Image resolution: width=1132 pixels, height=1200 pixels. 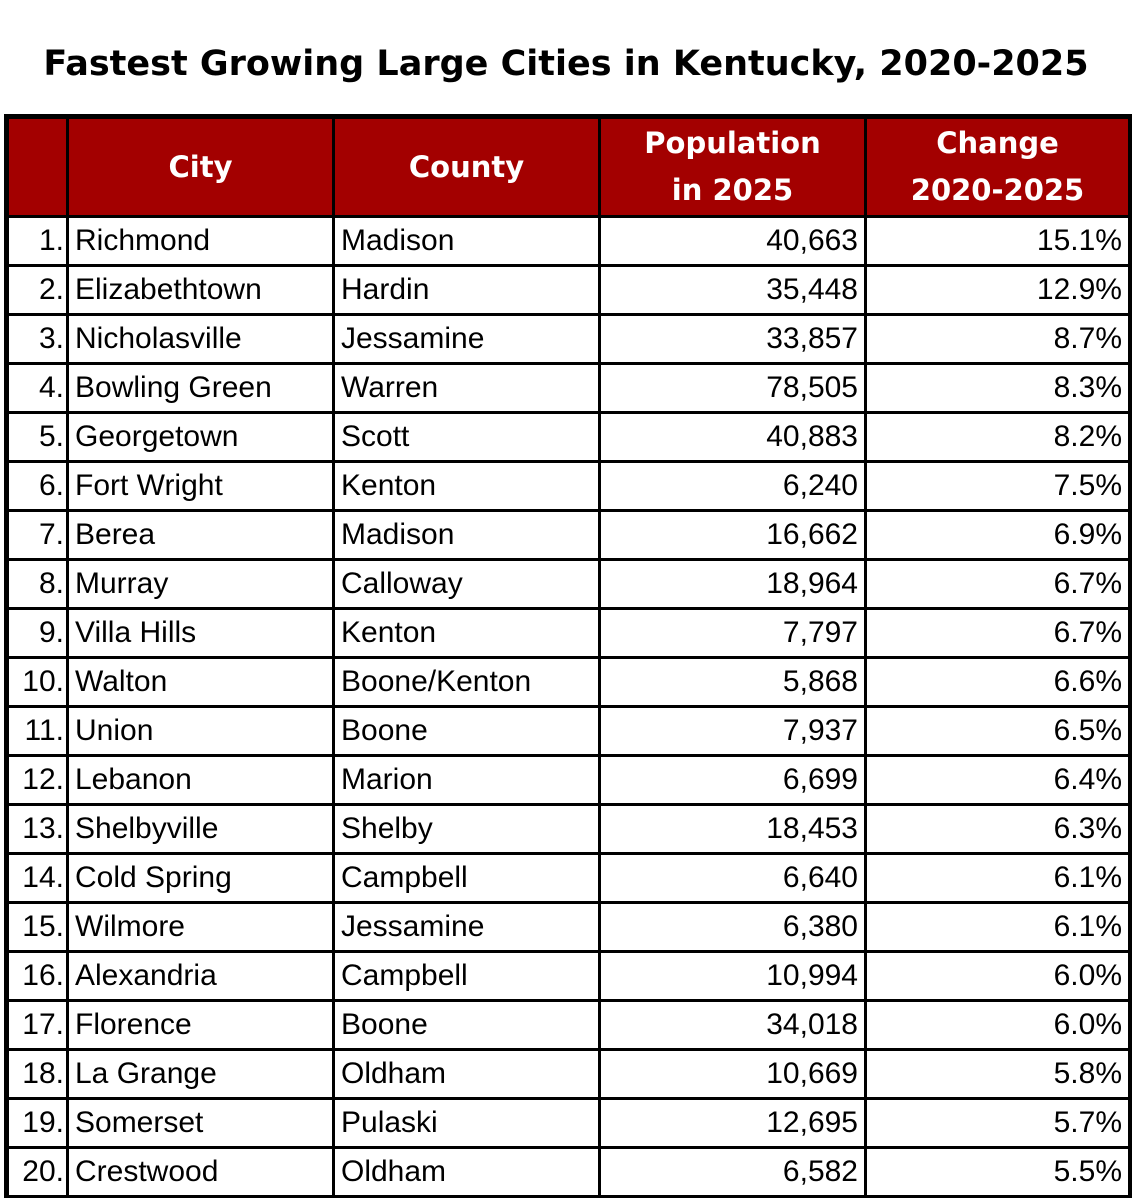 I want to click on population-cell: 18,453, so click(x=732, y=829).